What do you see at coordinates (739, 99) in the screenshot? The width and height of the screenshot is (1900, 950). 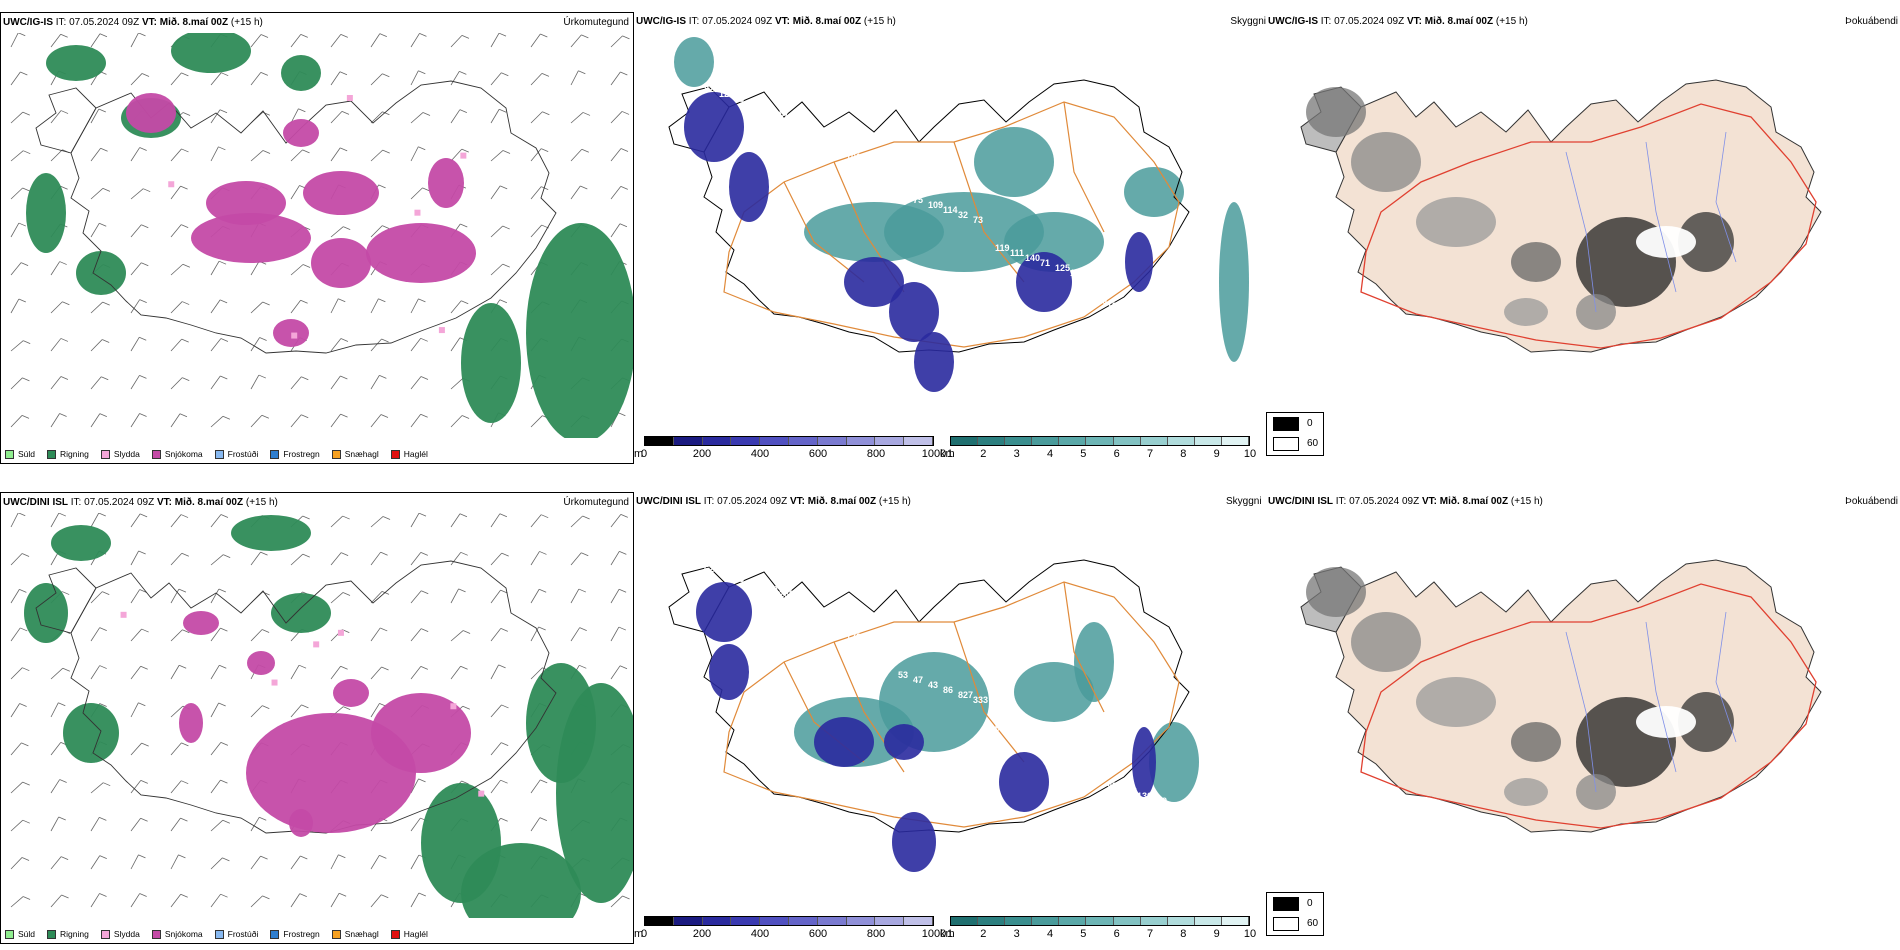 I see `cloudbase-label: 58` at bounding box center [739, 99].